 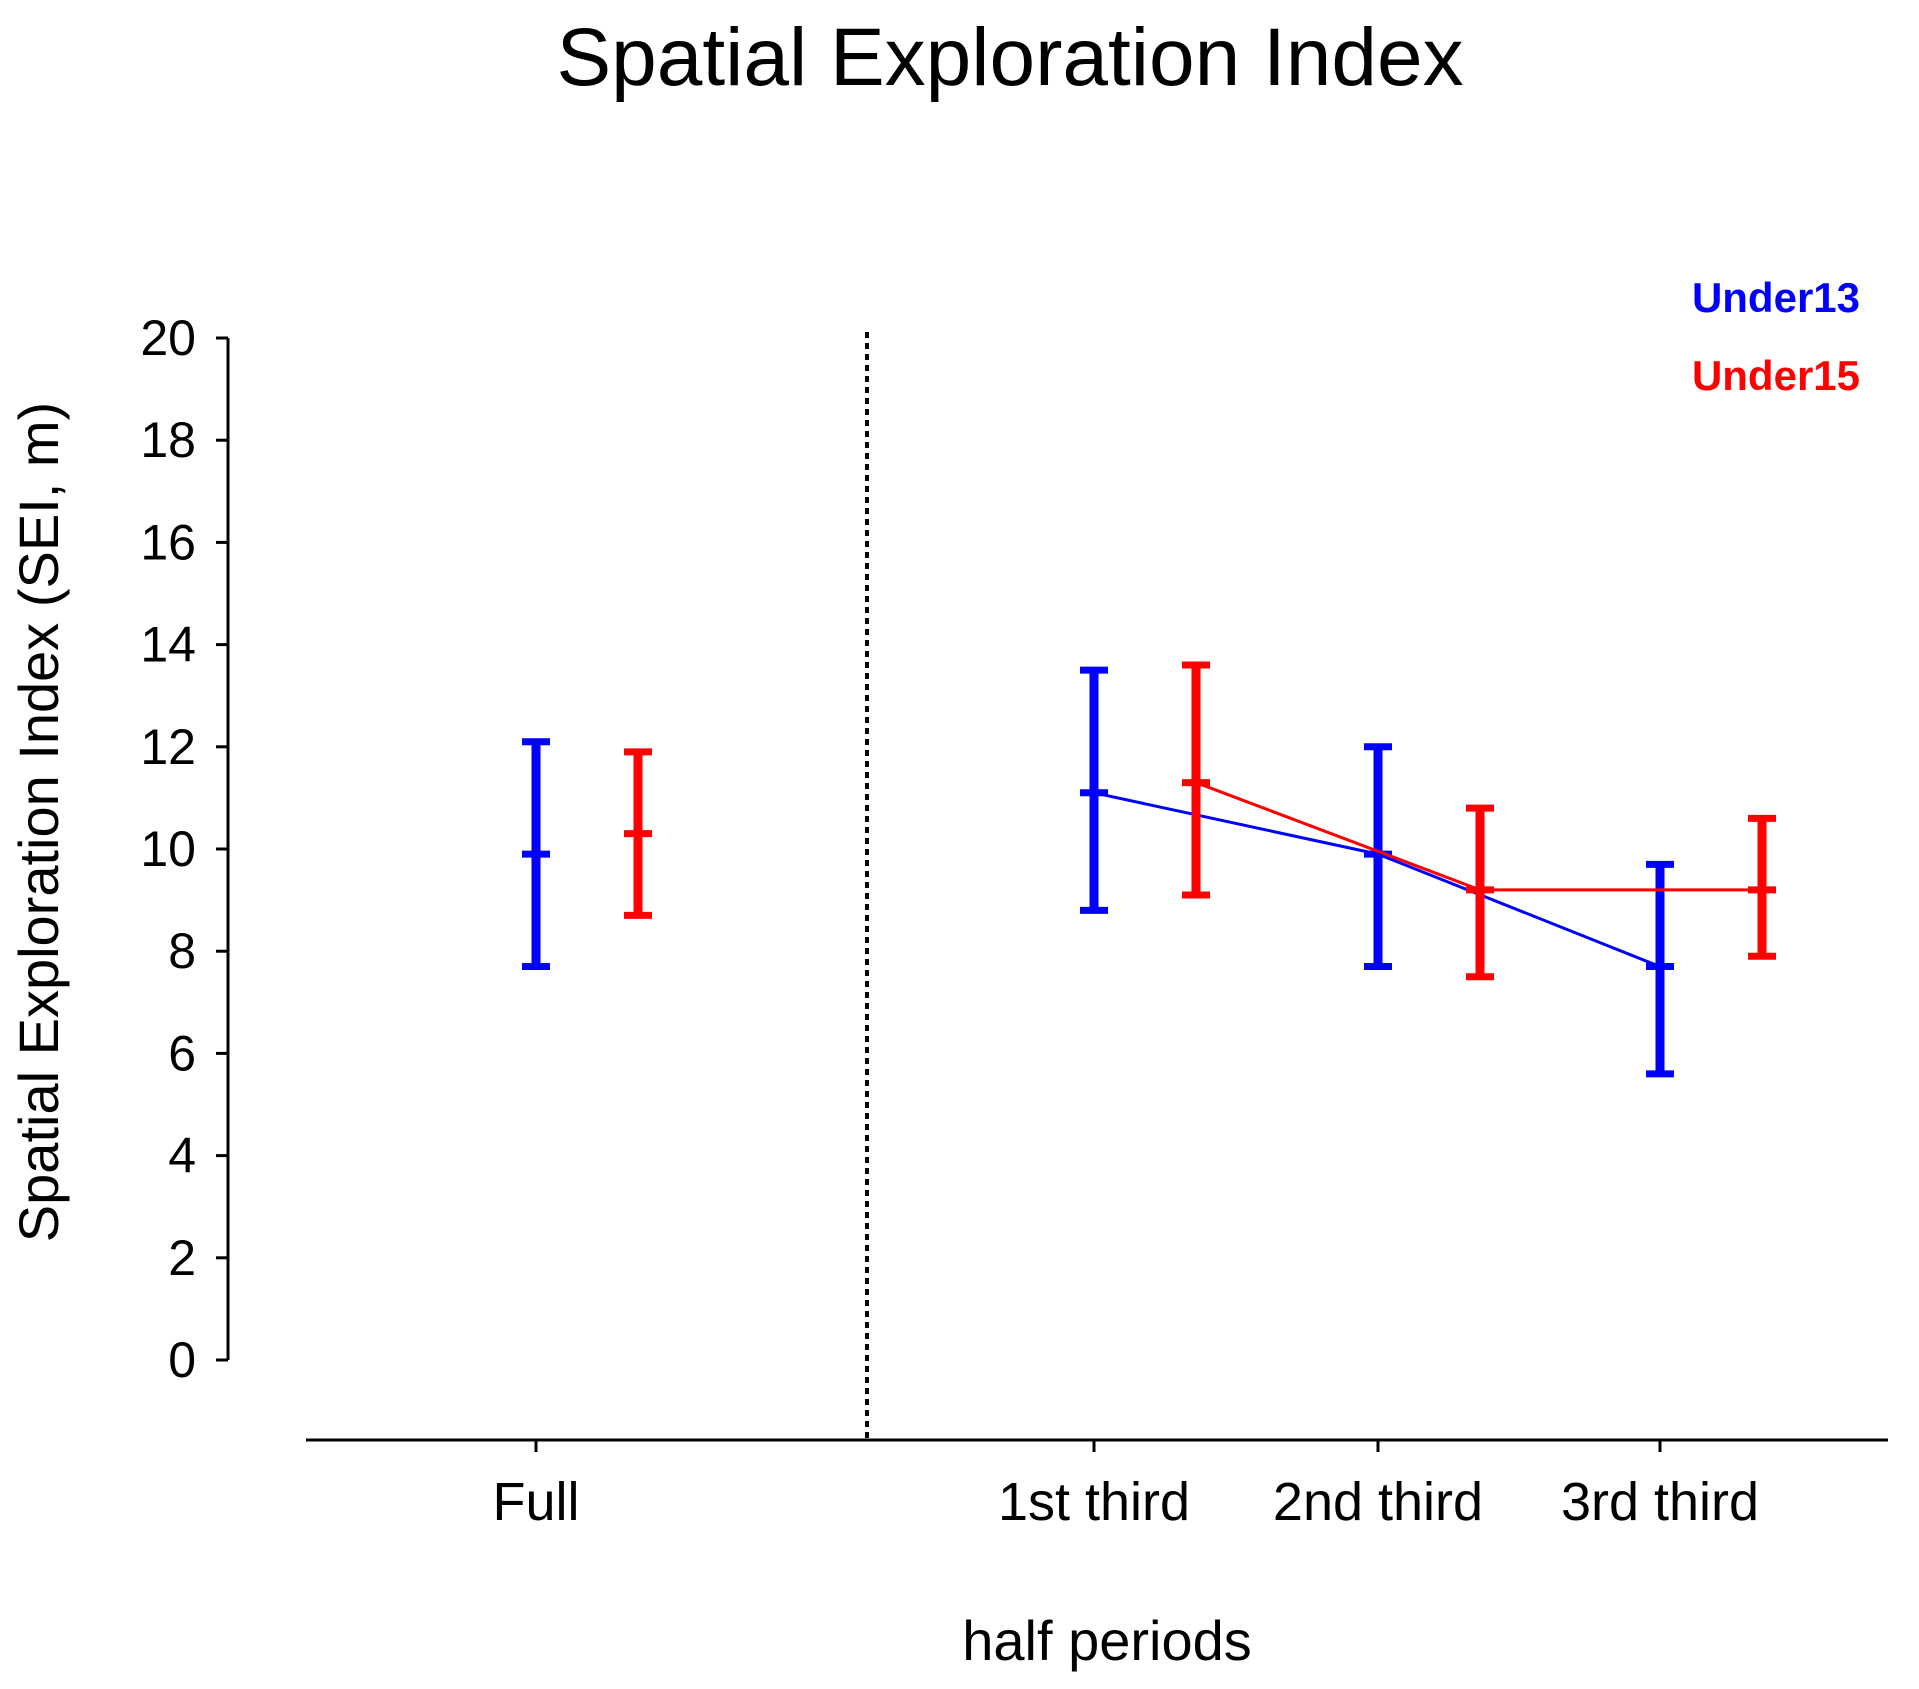 What do you see at coordinates (168, 542) in the screenshot?
I see `y-tick-label: 16` at bounding box center [168, 542].